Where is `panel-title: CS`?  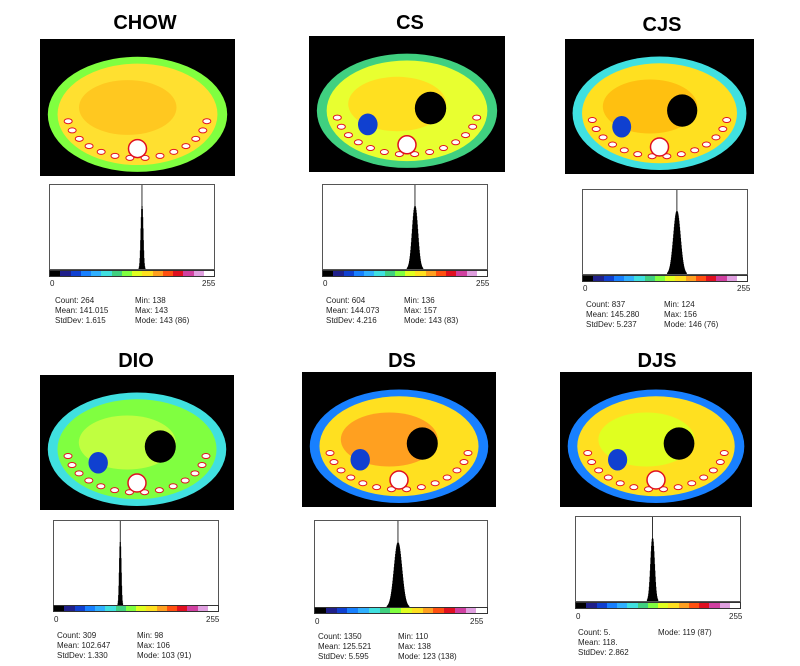 panel-title: CS is located at coordinates (410, 23).